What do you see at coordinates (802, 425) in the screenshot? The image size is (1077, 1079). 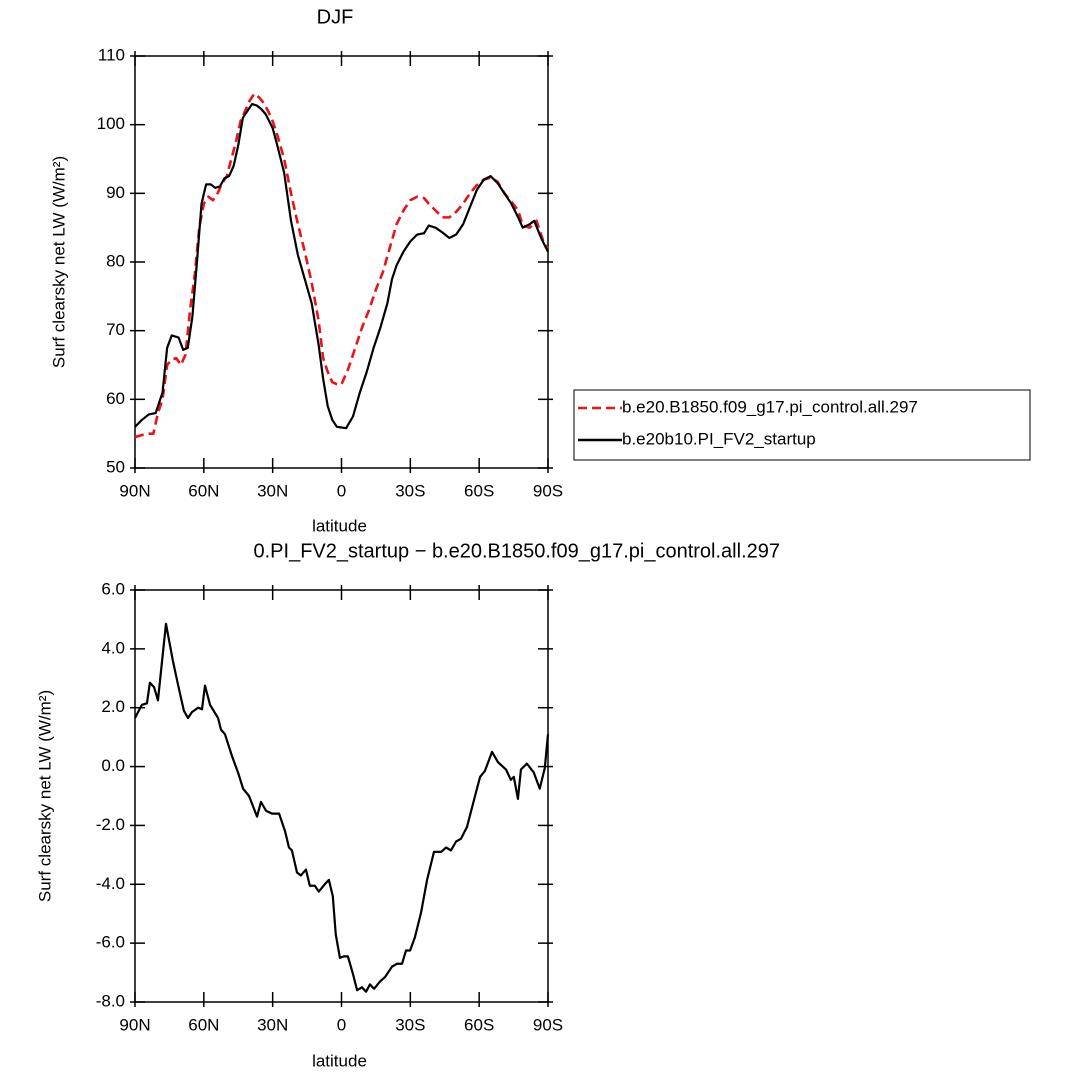 I see `legend-box` at bounding box center [802, 425].